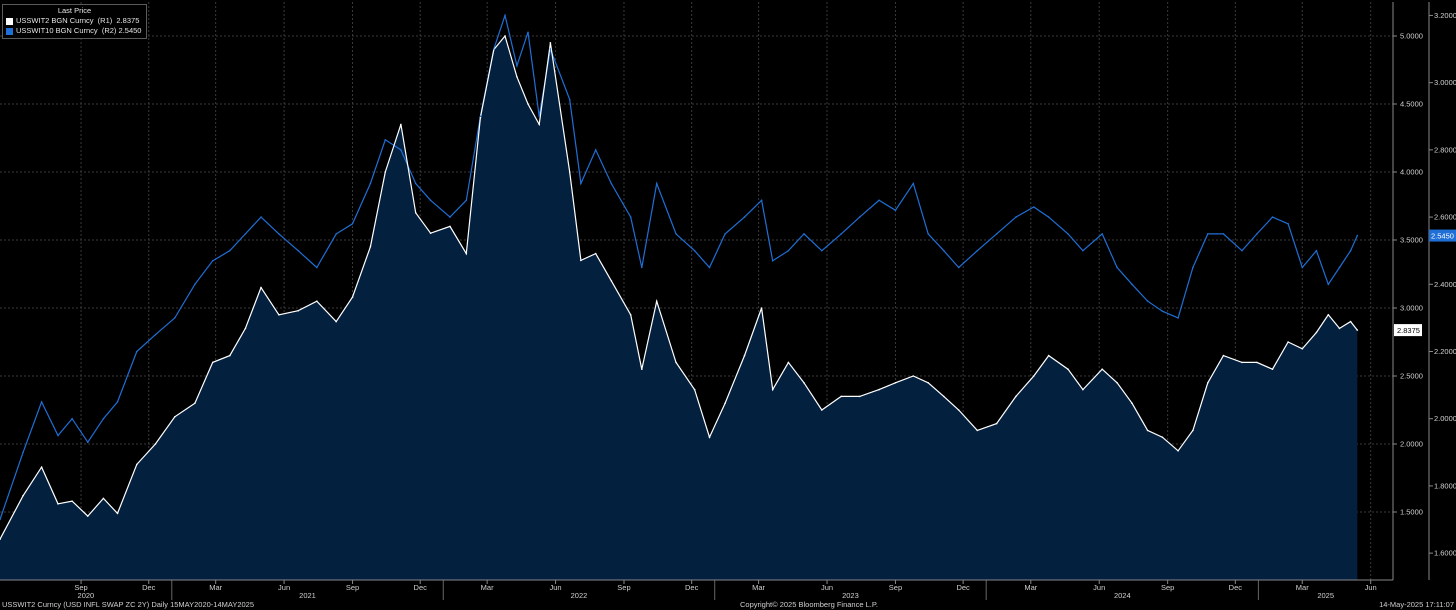 This screenshot has width=1456, height=610. Describe the element at coordinates (1411, 104) in the screenshot. I see `r1-tick-label: 4.5000` at that location.